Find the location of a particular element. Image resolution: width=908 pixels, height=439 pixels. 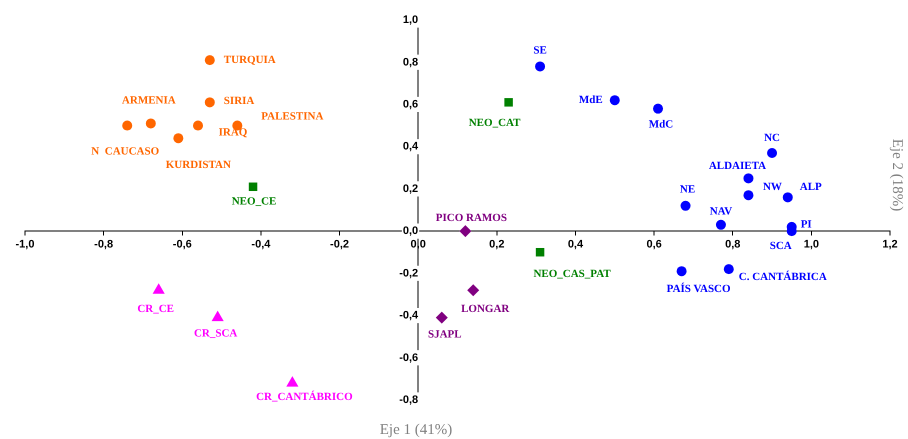

data-label: MdC is located at coordinates (661, 124).